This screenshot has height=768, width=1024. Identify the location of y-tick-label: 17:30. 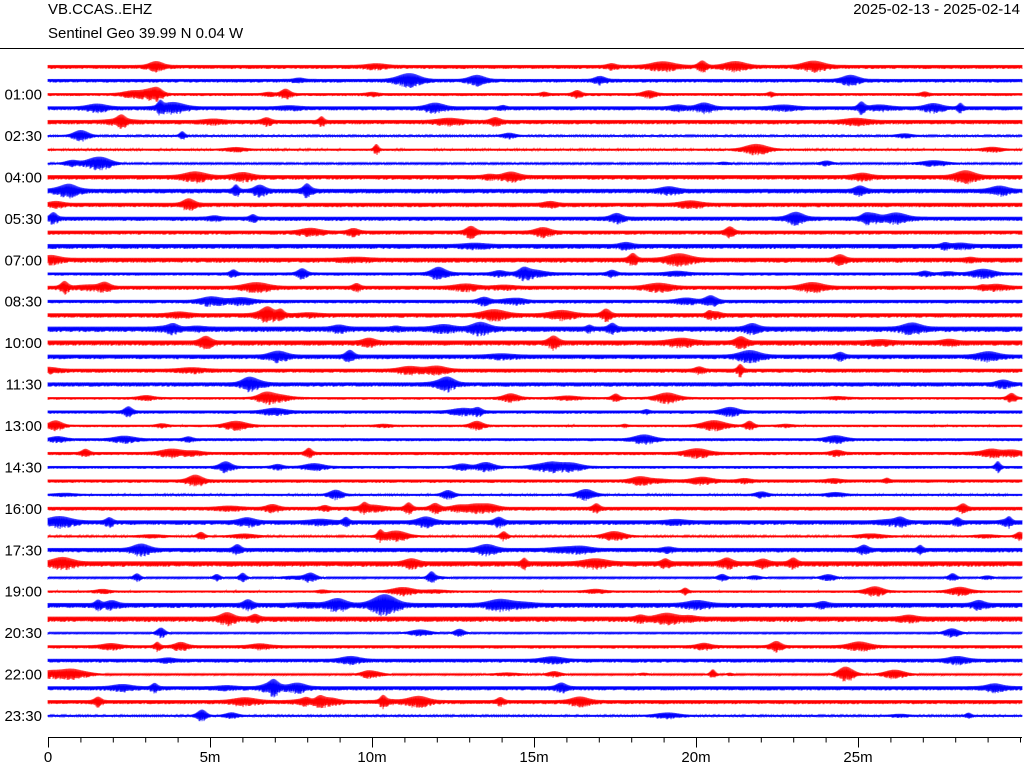
(23, 550).